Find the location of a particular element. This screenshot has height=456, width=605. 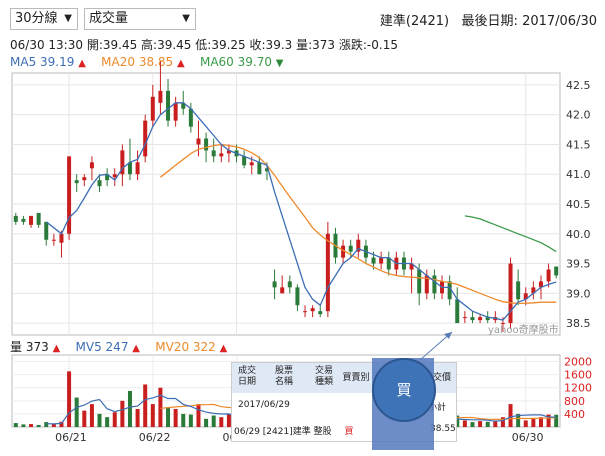

price-tick-label: 40.5 is located at coordinates (578, 204).